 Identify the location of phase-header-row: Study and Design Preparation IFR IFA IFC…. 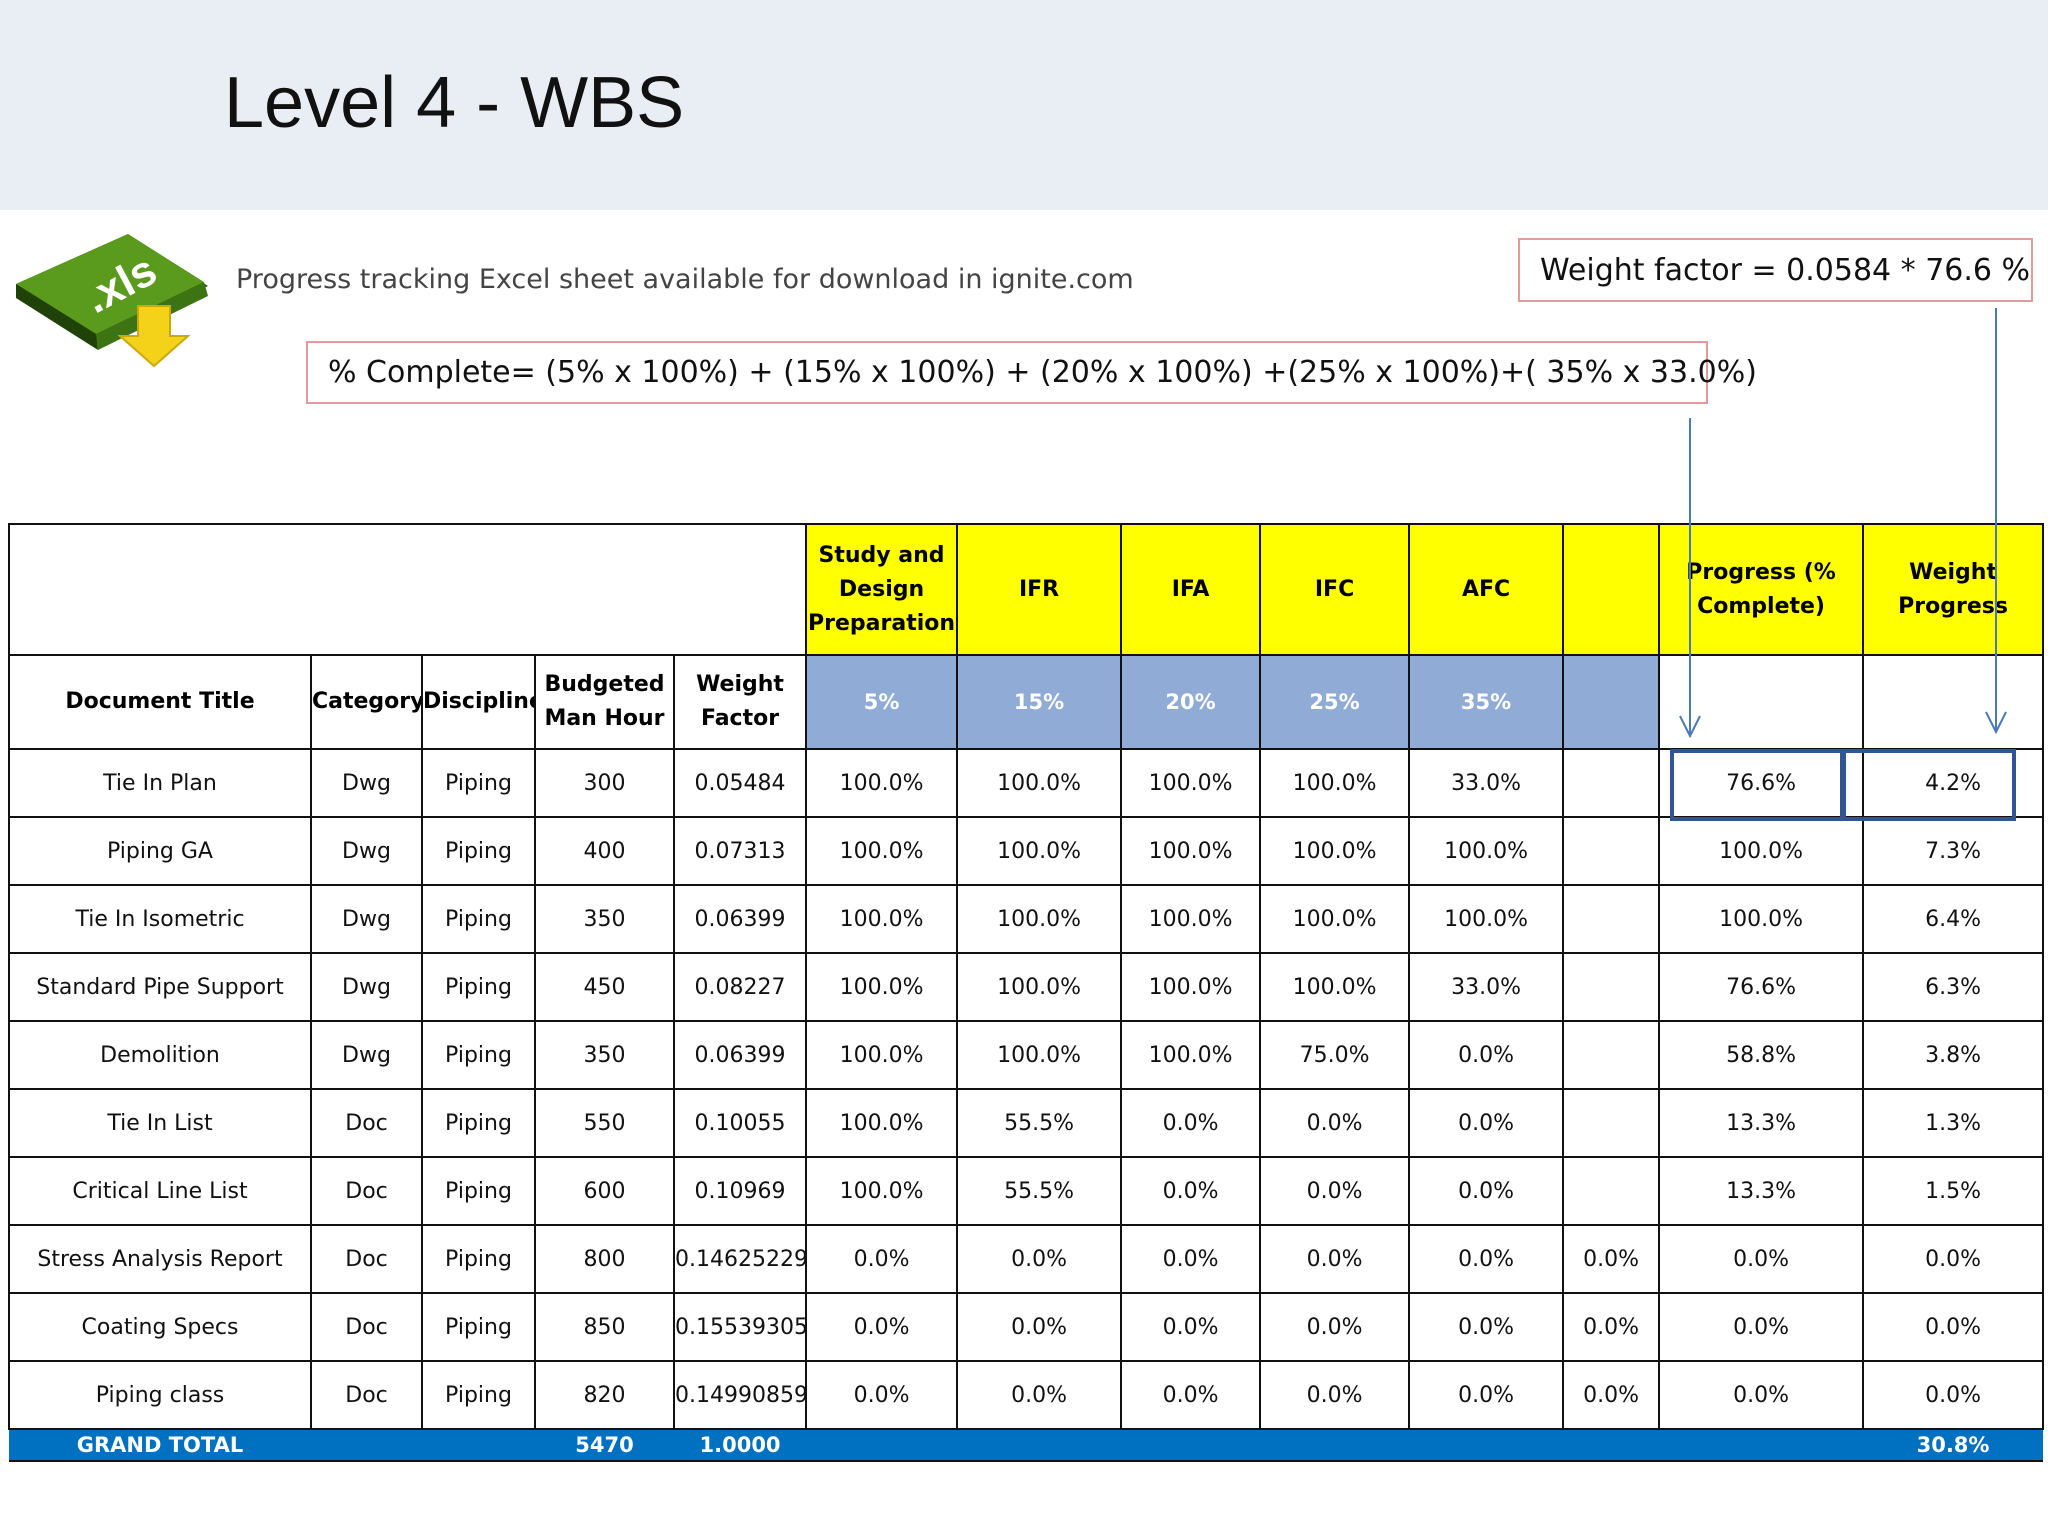
(1026, 589).